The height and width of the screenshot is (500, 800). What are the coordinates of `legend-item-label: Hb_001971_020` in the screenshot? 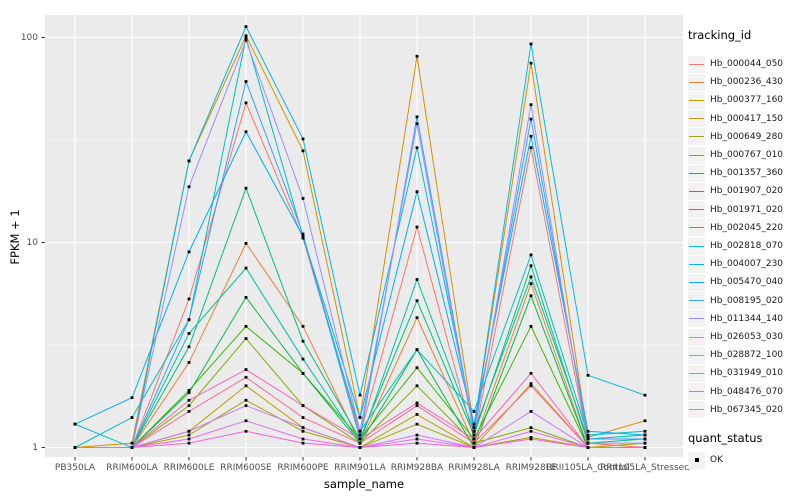 It's located at (747, 209).